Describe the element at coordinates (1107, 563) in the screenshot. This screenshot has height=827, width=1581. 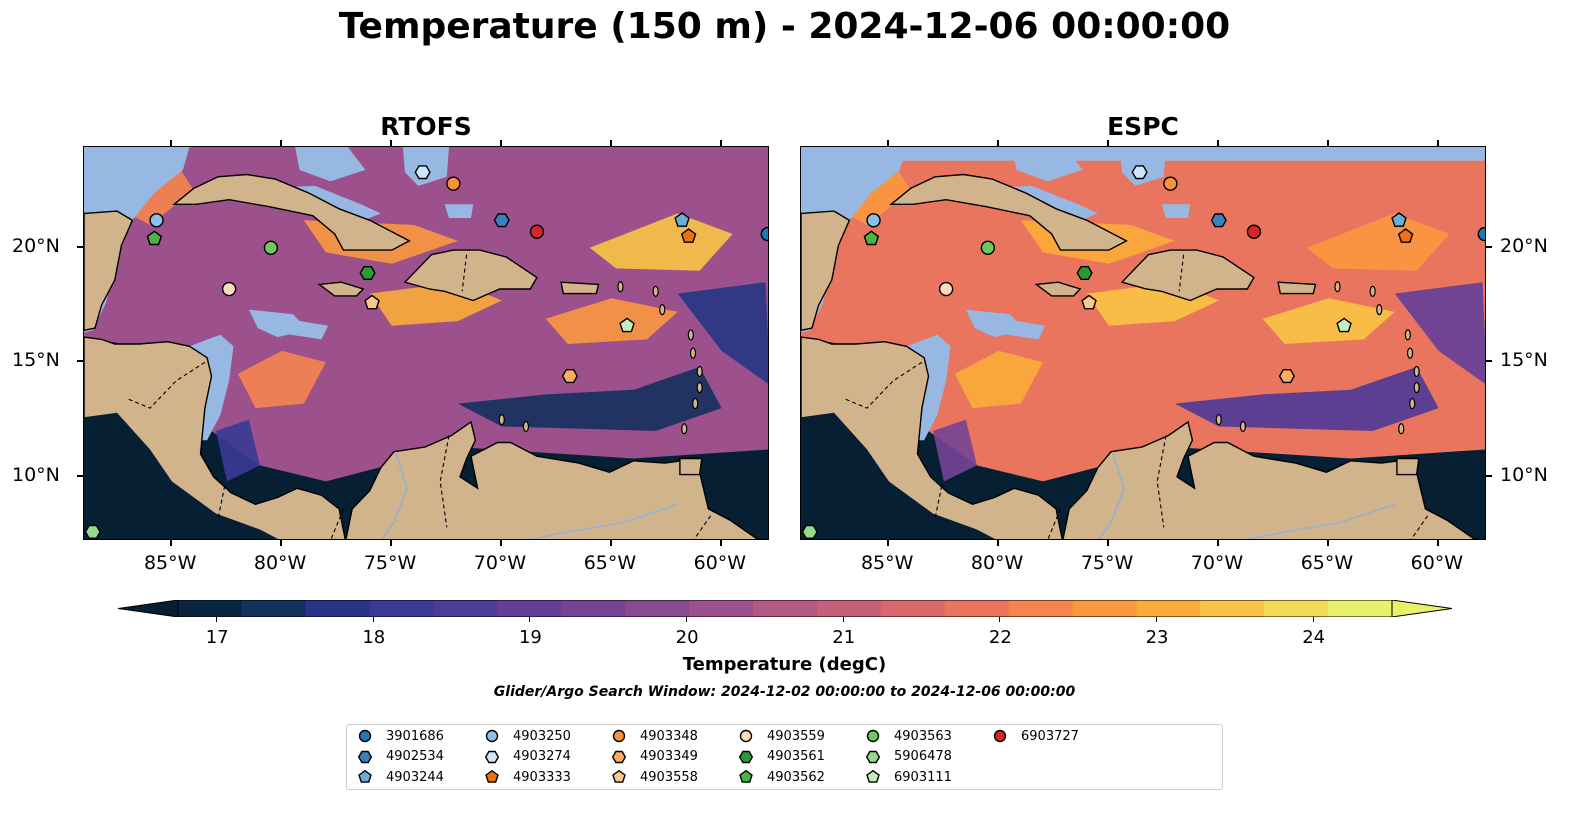
I see `lon-label: 75°W` at that location.